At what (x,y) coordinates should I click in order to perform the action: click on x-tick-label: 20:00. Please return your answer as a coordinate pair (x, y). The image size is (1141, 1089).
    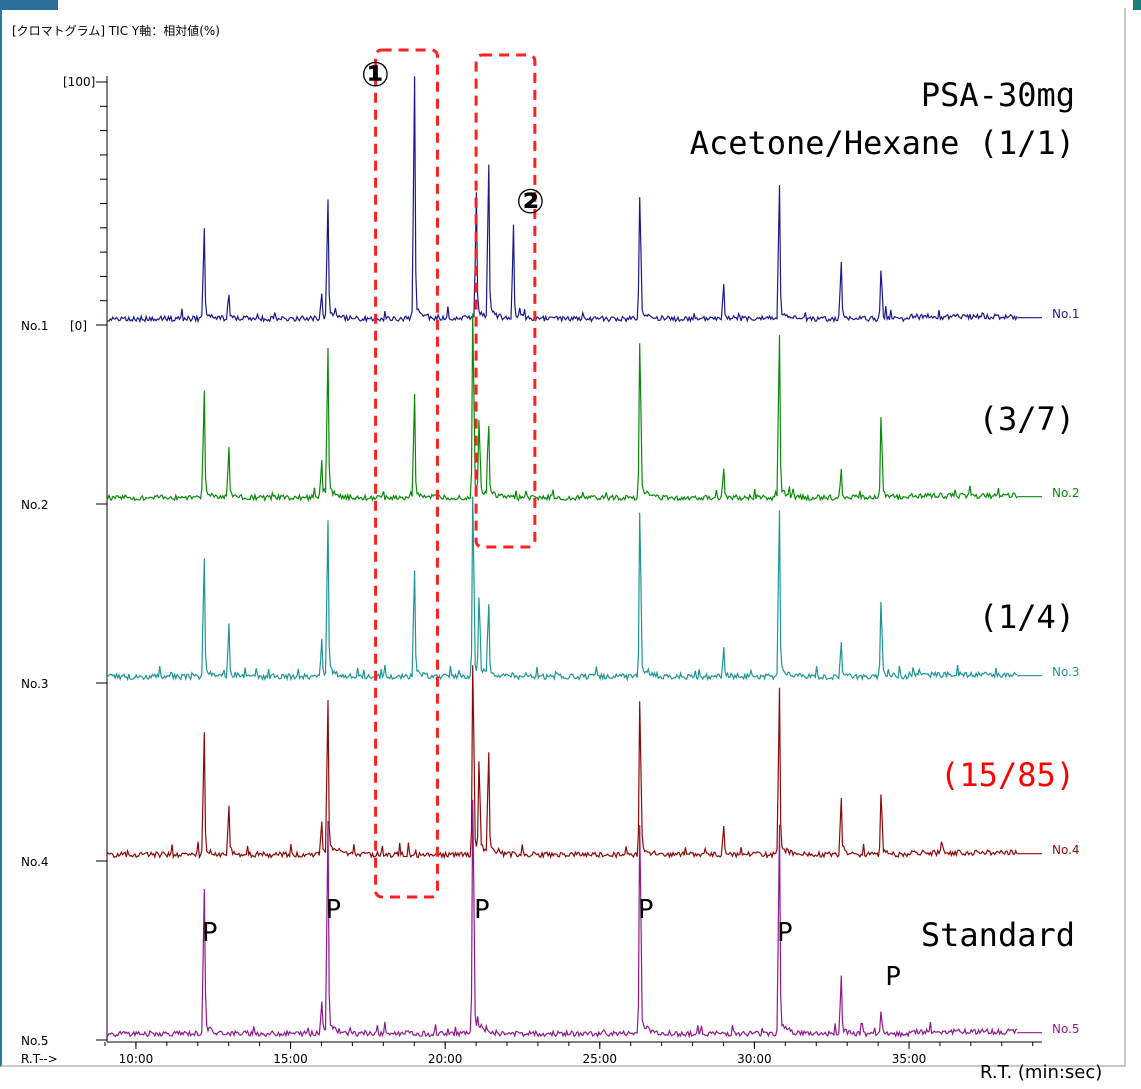
    Looking at the image, I should click on (445, 1059).